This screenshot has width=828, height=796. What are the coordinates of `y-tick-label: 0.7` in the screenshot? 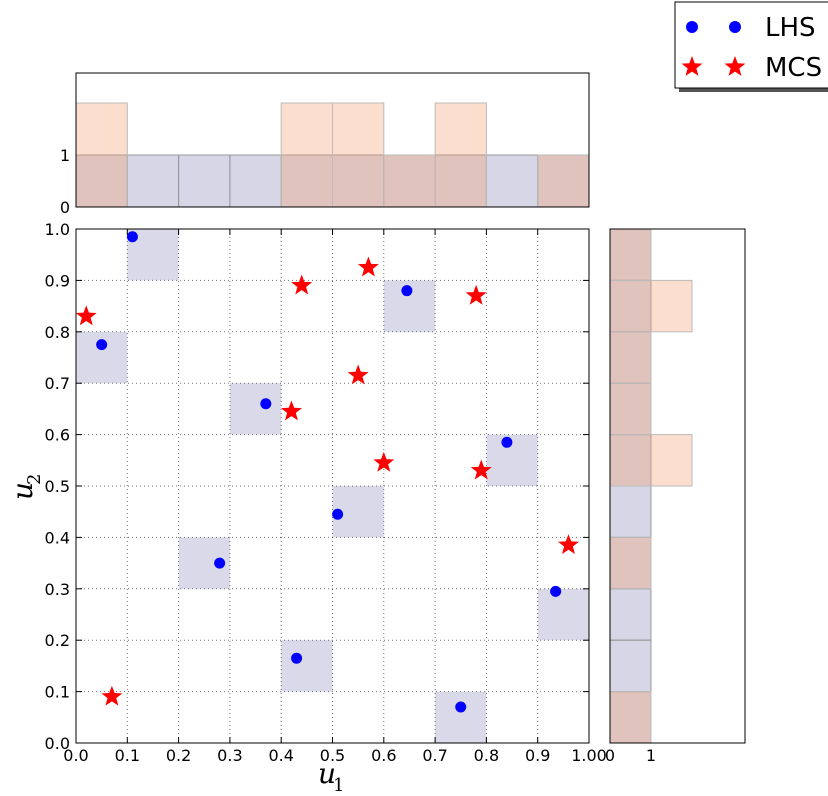 It's located at (57, 383).